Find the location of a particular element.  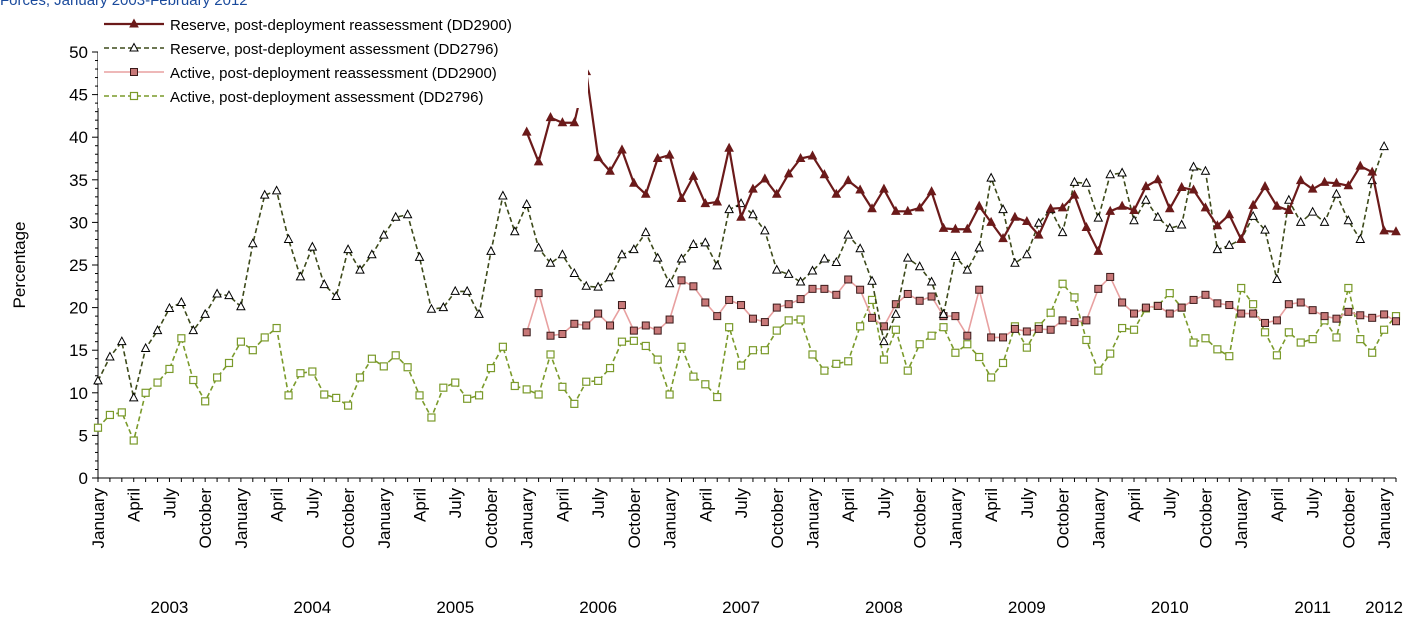

year-label: 2010 is located at coordinates (1170, 607).